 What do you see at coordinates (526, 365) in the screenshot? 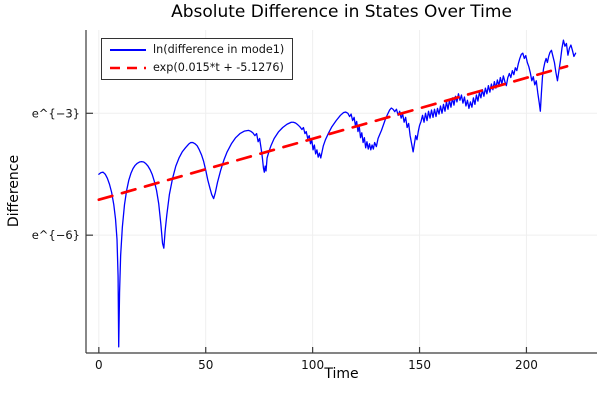
I see `x-tick-label: 200` at bounding box center [526, 365].